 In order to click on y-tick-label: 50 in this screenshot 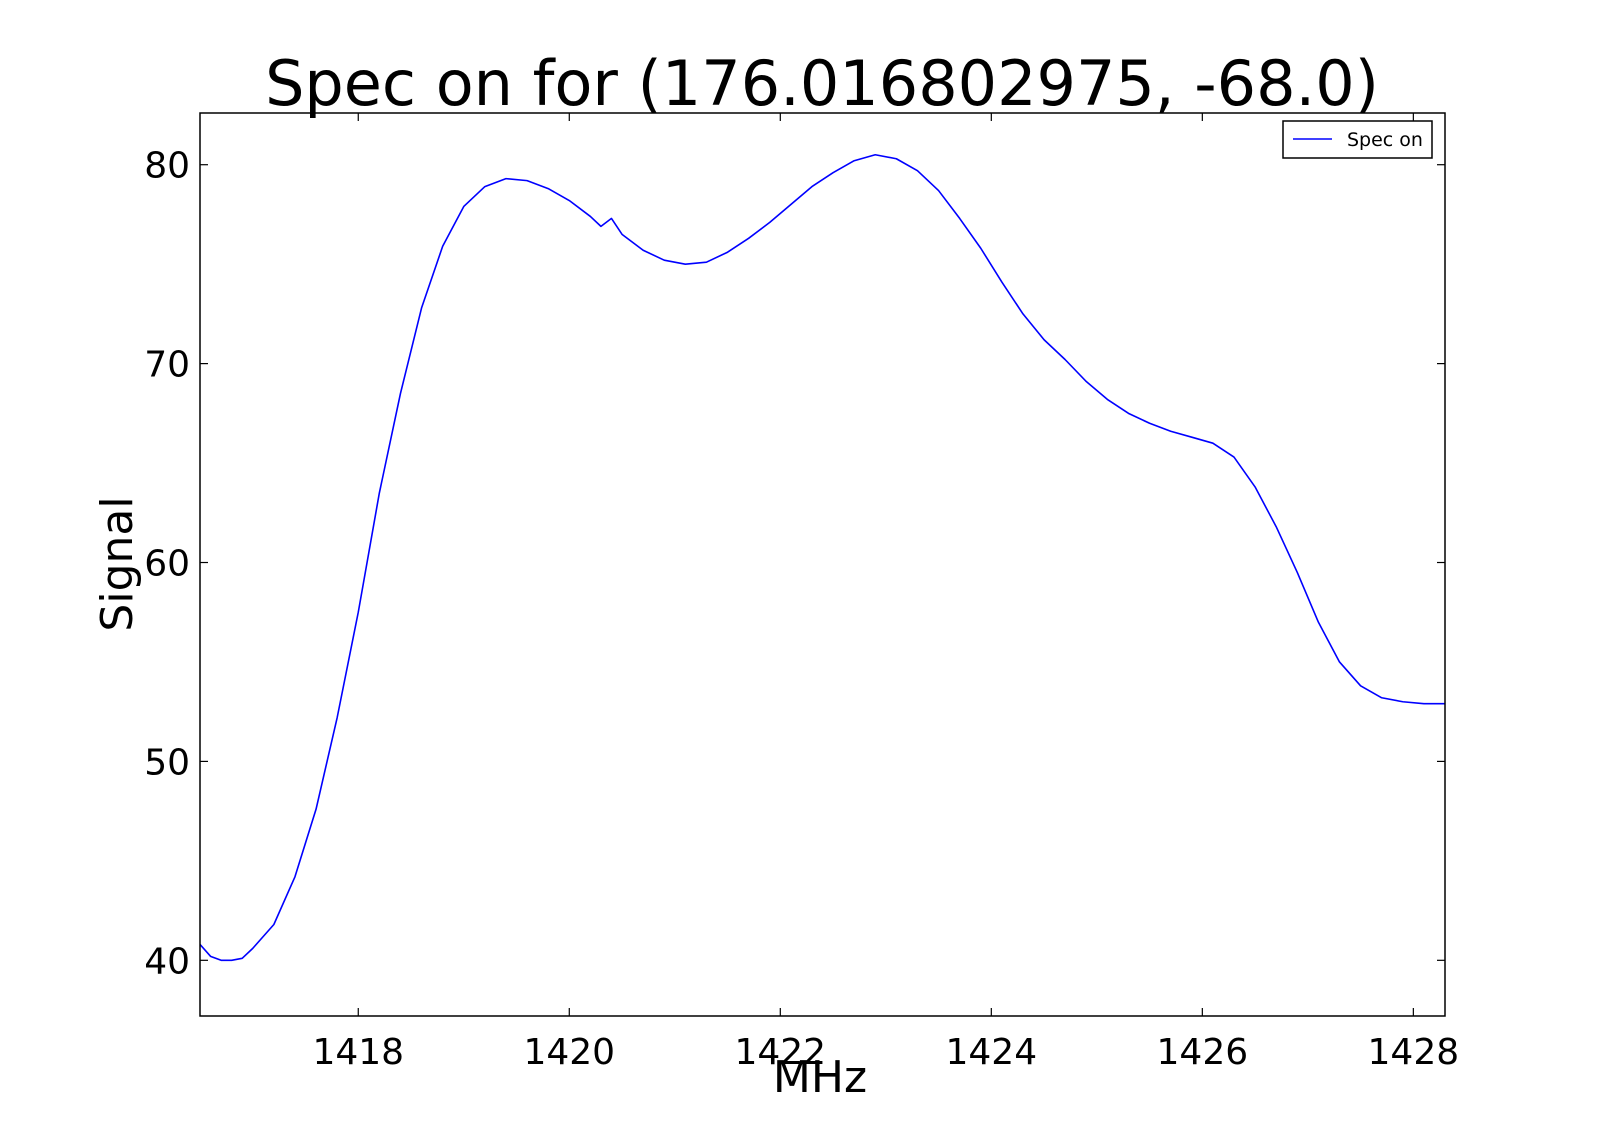, I will do `click(167, 762)`.